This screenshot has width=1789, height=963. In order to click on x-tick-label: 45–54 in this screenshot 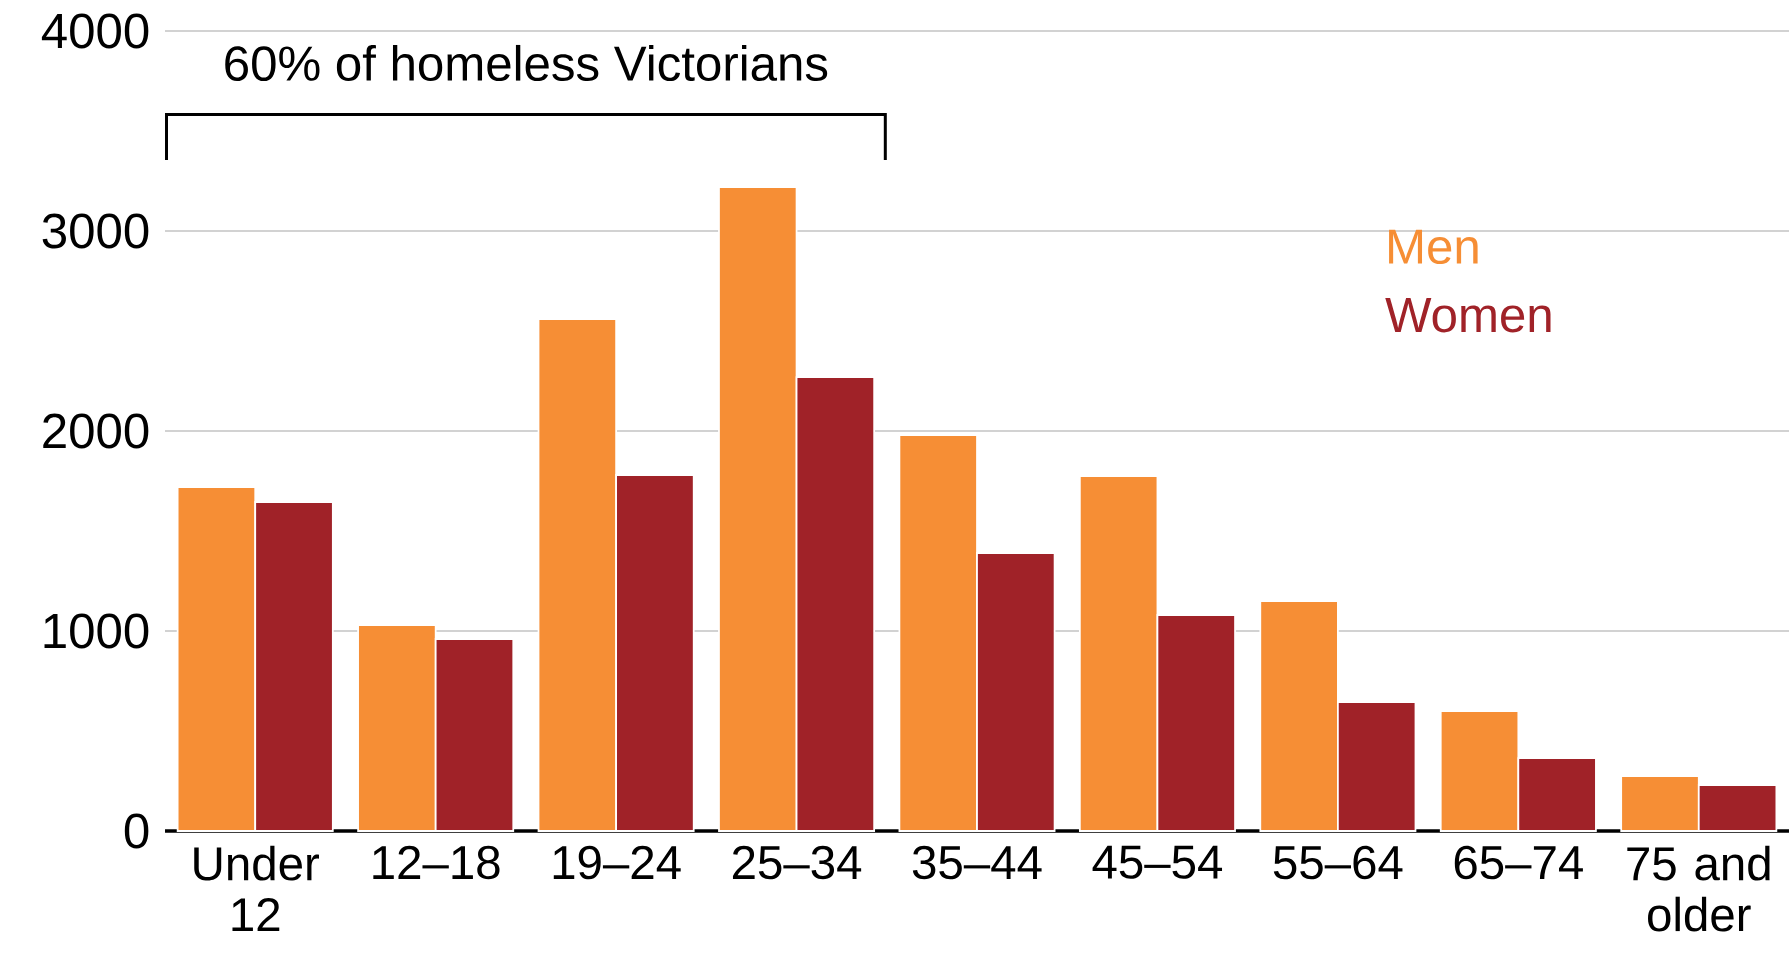, I will do `click(1157, 862)`.